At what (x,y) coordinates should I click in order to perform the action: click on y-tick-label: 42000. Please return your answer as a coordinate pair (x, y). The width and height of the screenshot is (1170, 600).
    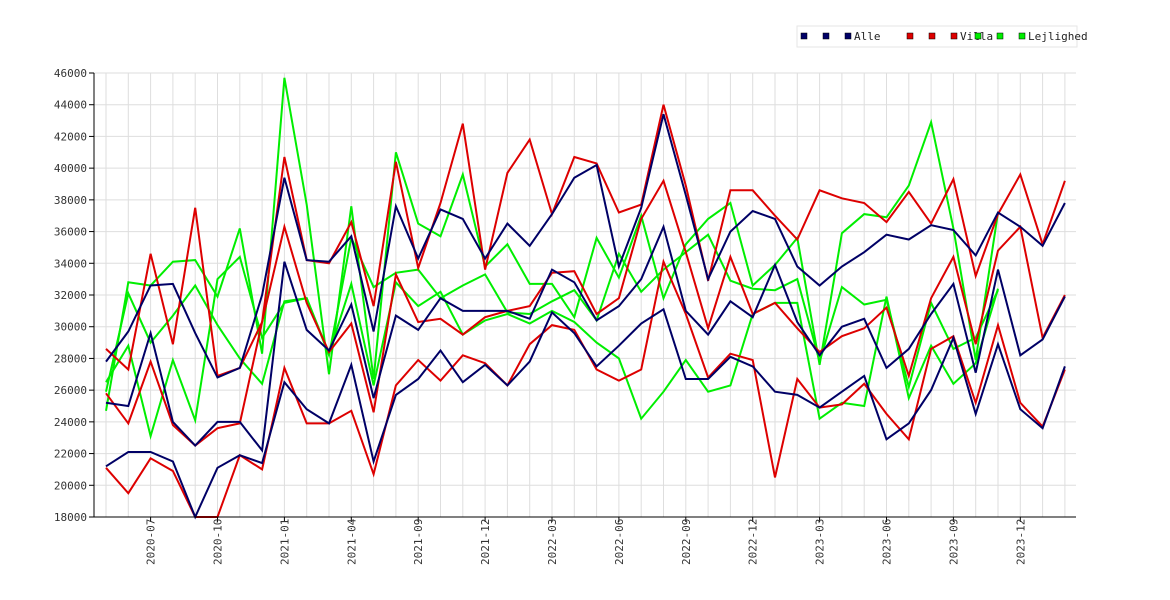
    Looking at the image, I should click on (70, 136).